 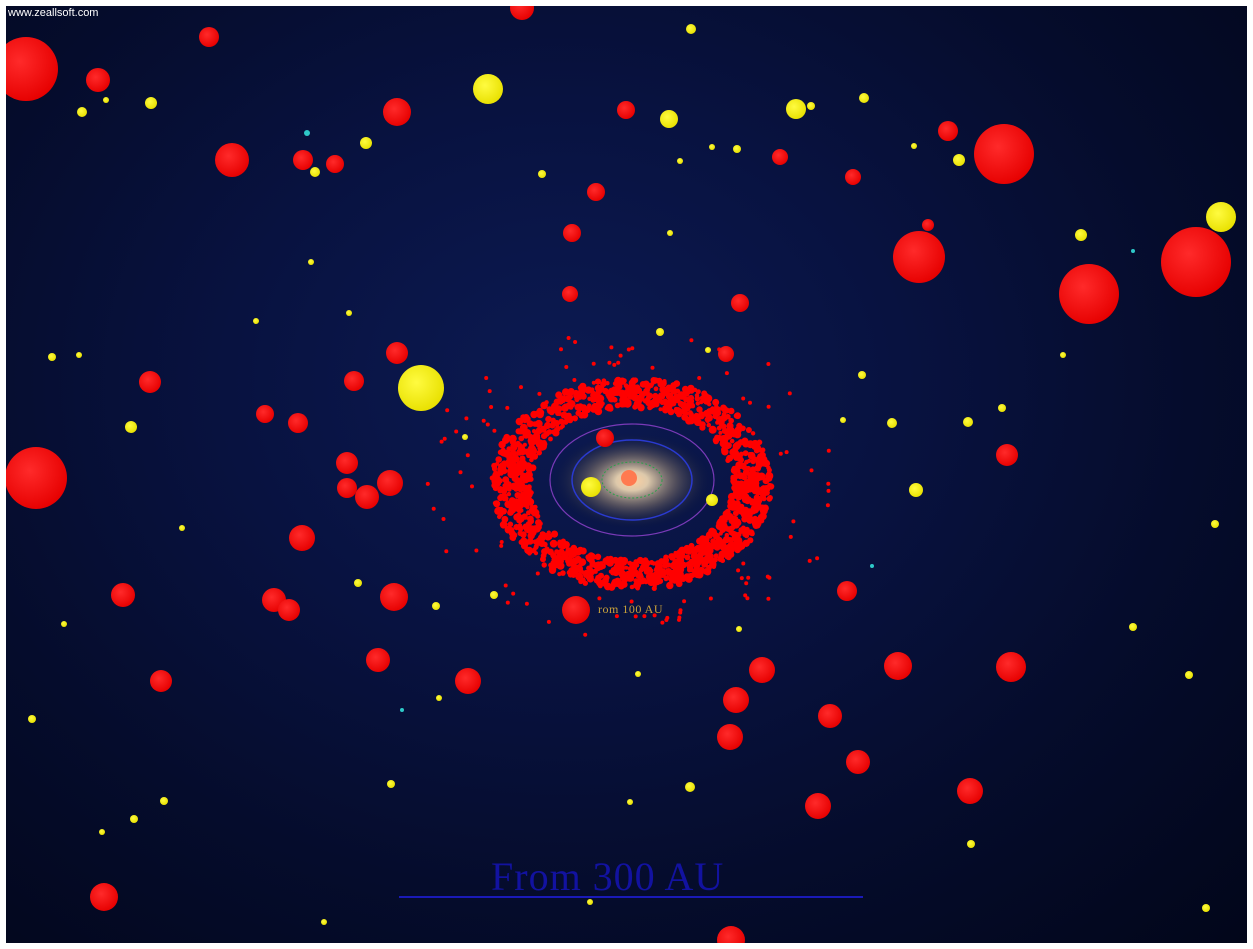 What do you see at coordinates (633, 480) in the screenshot?
I see `sun-and-inner-orbits` at bounding box center [633, 480].